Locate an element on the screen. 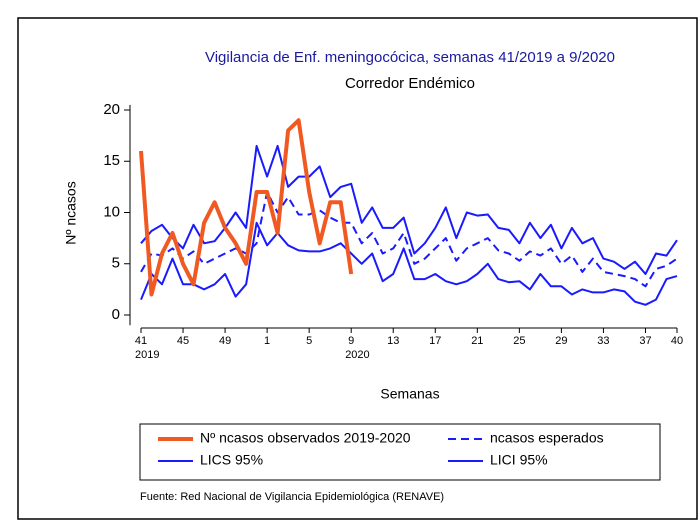 Image resolution: width=700 pixels, height=520 pixels. y-tick-label: 20 is located at coordinates (111, 109).